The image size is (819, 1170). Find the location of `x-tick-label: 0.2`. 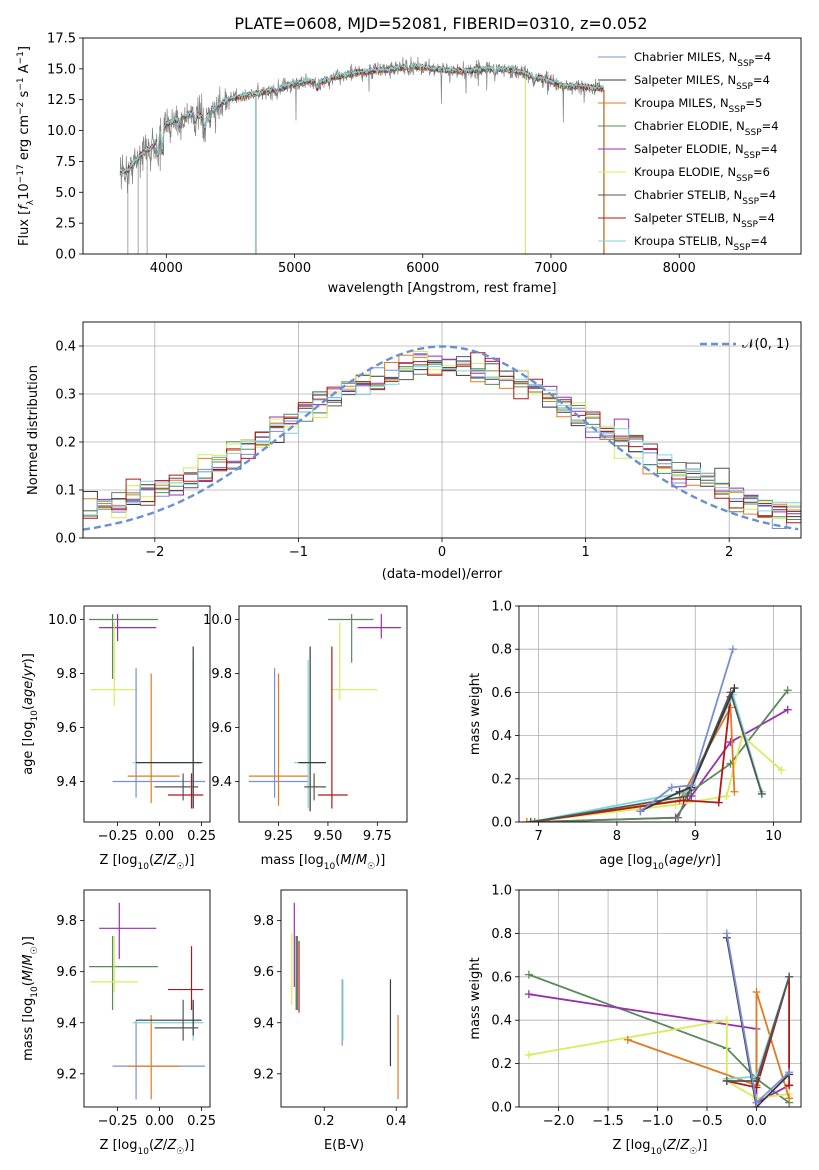

x-tick-label: 0.2 is located at coordinates (324, 1121).